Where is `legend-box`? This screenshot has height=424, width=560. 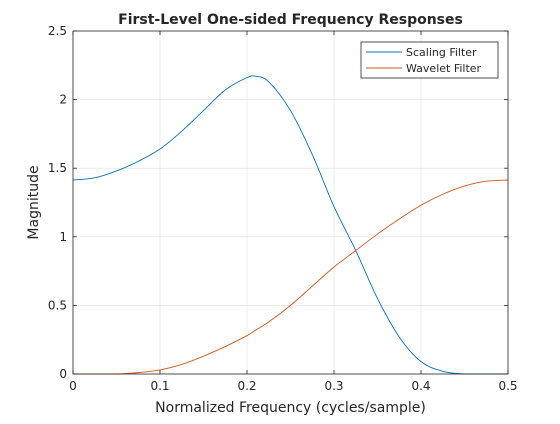 legend-box is located at coordinates (429, 60).